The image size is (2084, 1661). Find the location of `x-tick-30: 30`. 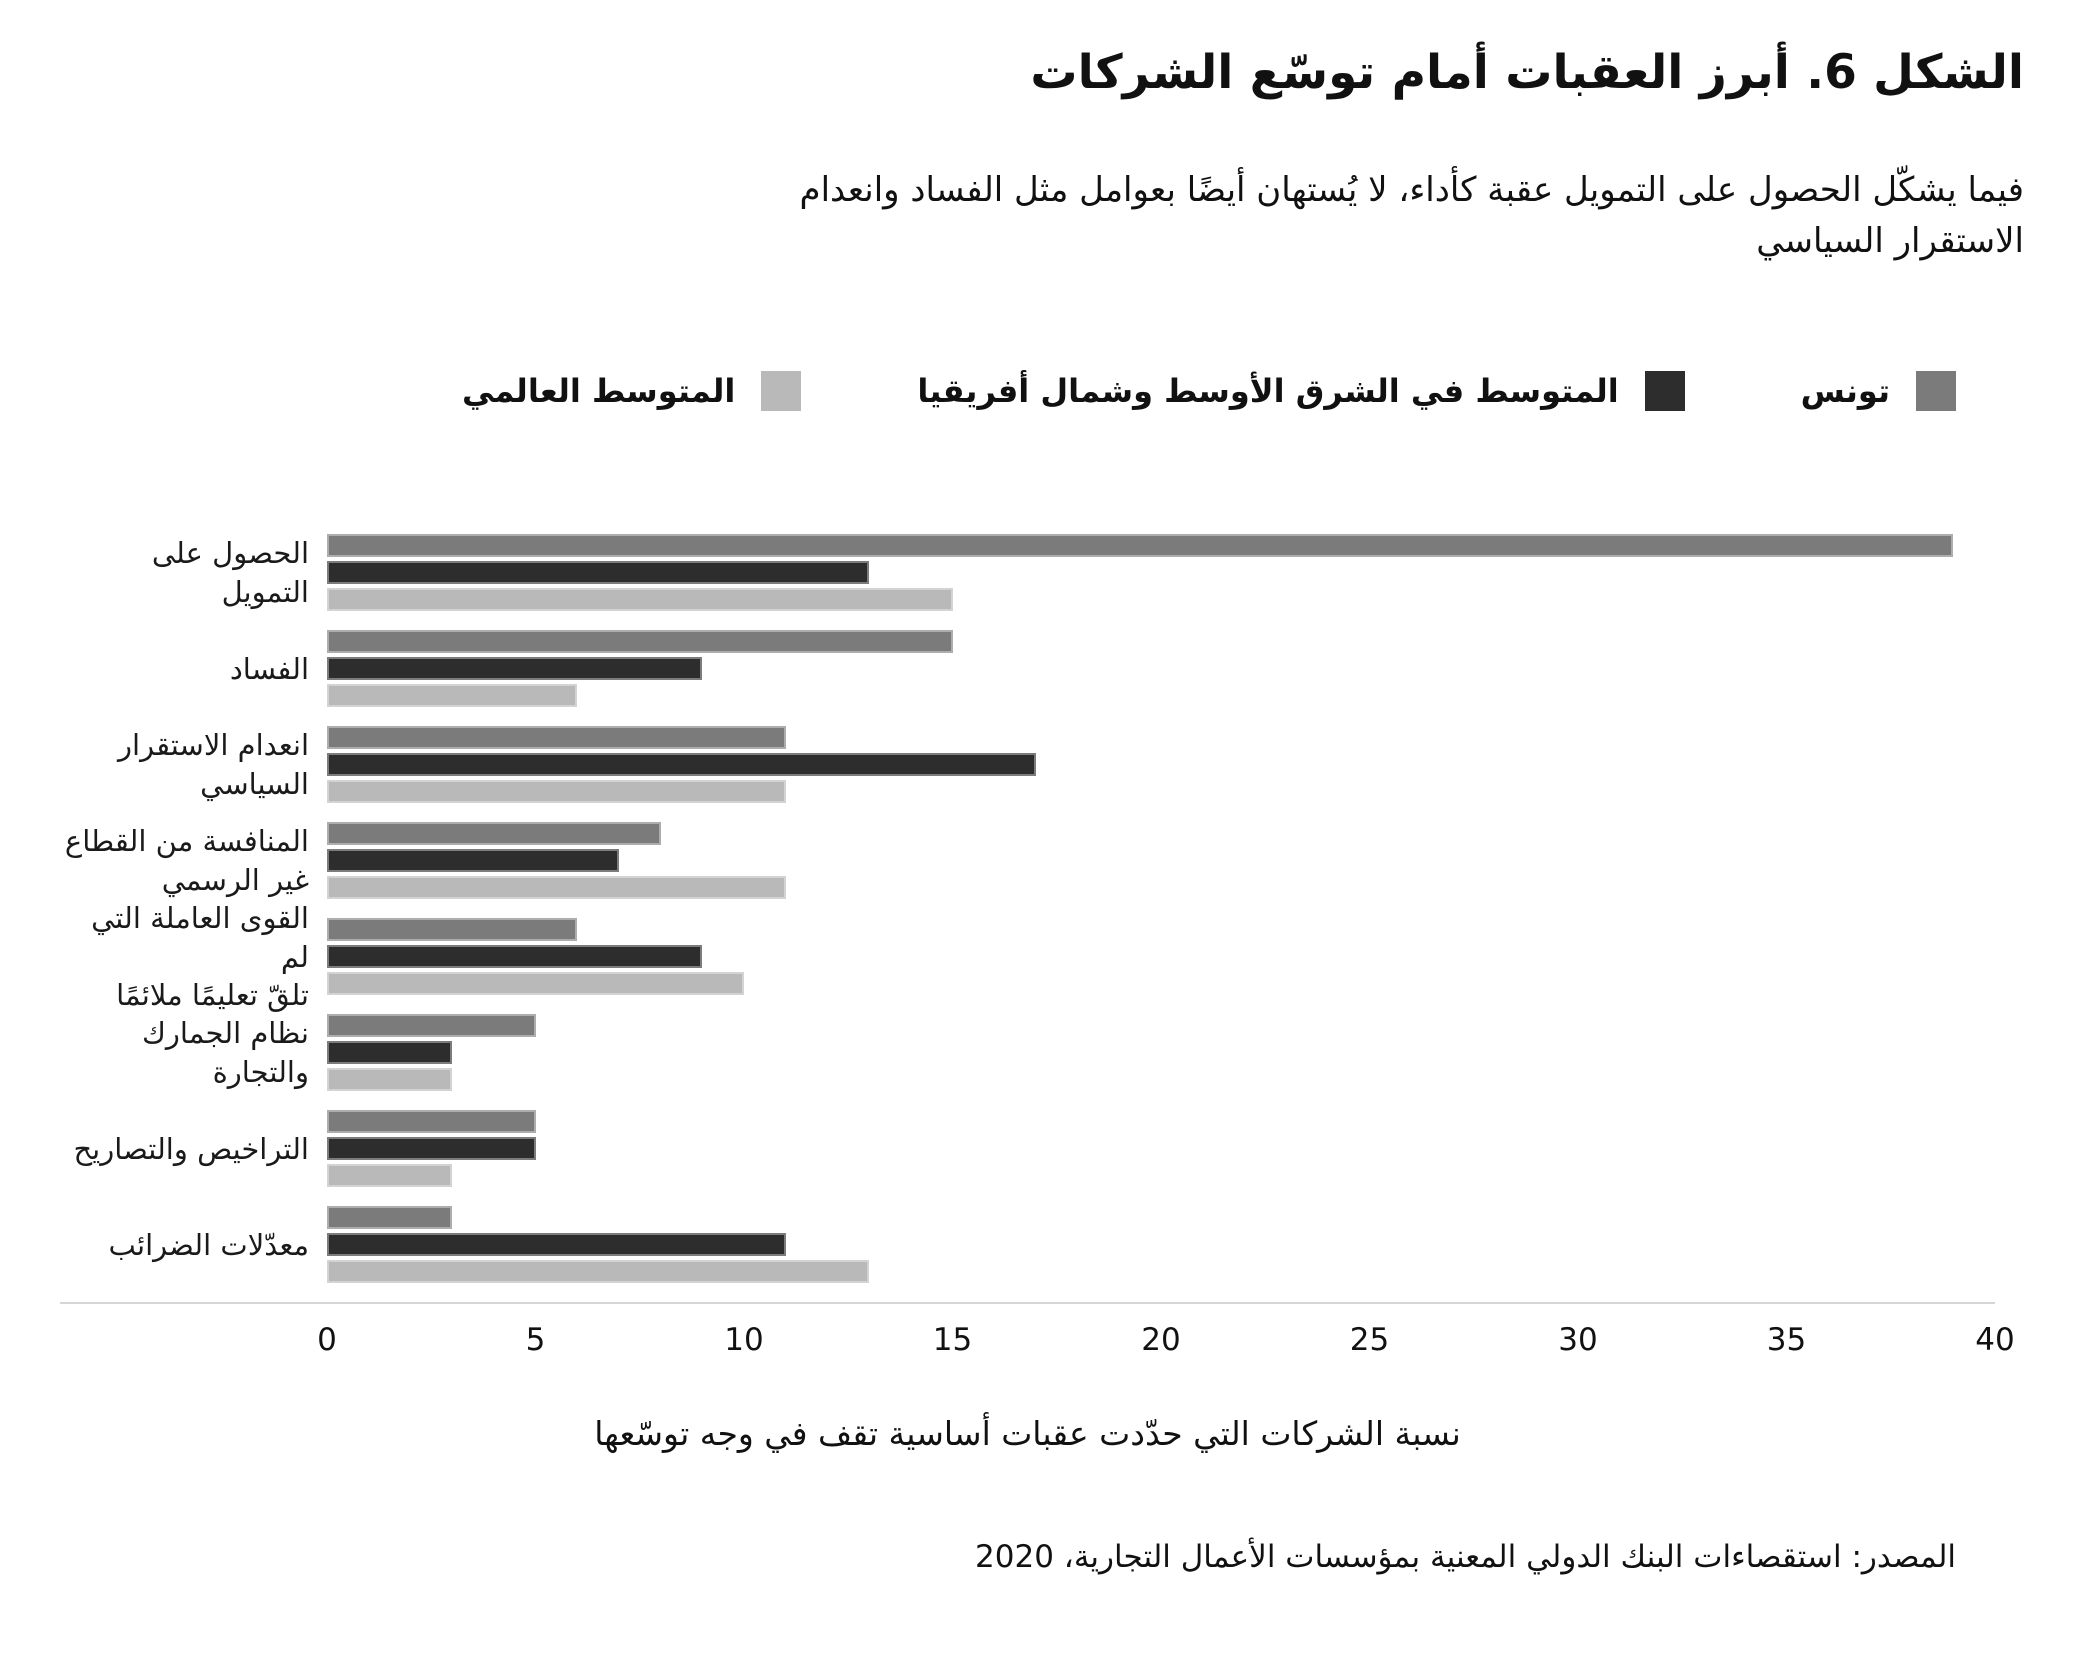

x-tick-30: 30 is located at coordinates (1578, 1339).